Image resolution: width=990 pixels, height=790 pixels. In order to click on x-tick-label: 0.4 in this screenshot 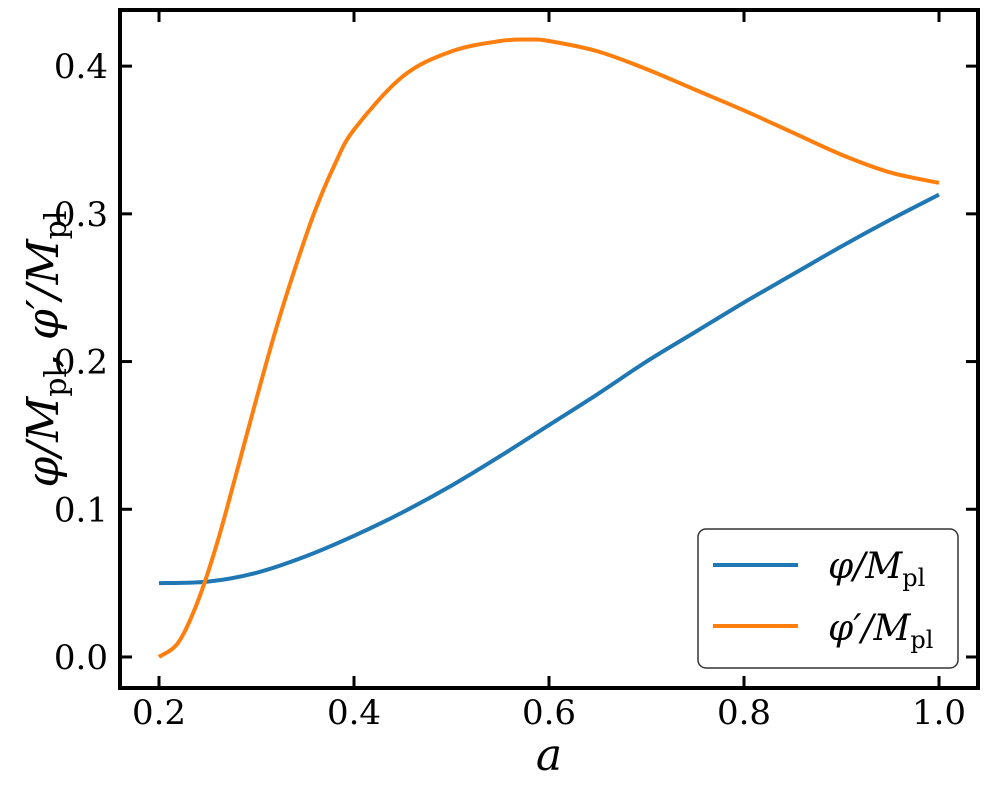, I will do `click(354, 713)`.